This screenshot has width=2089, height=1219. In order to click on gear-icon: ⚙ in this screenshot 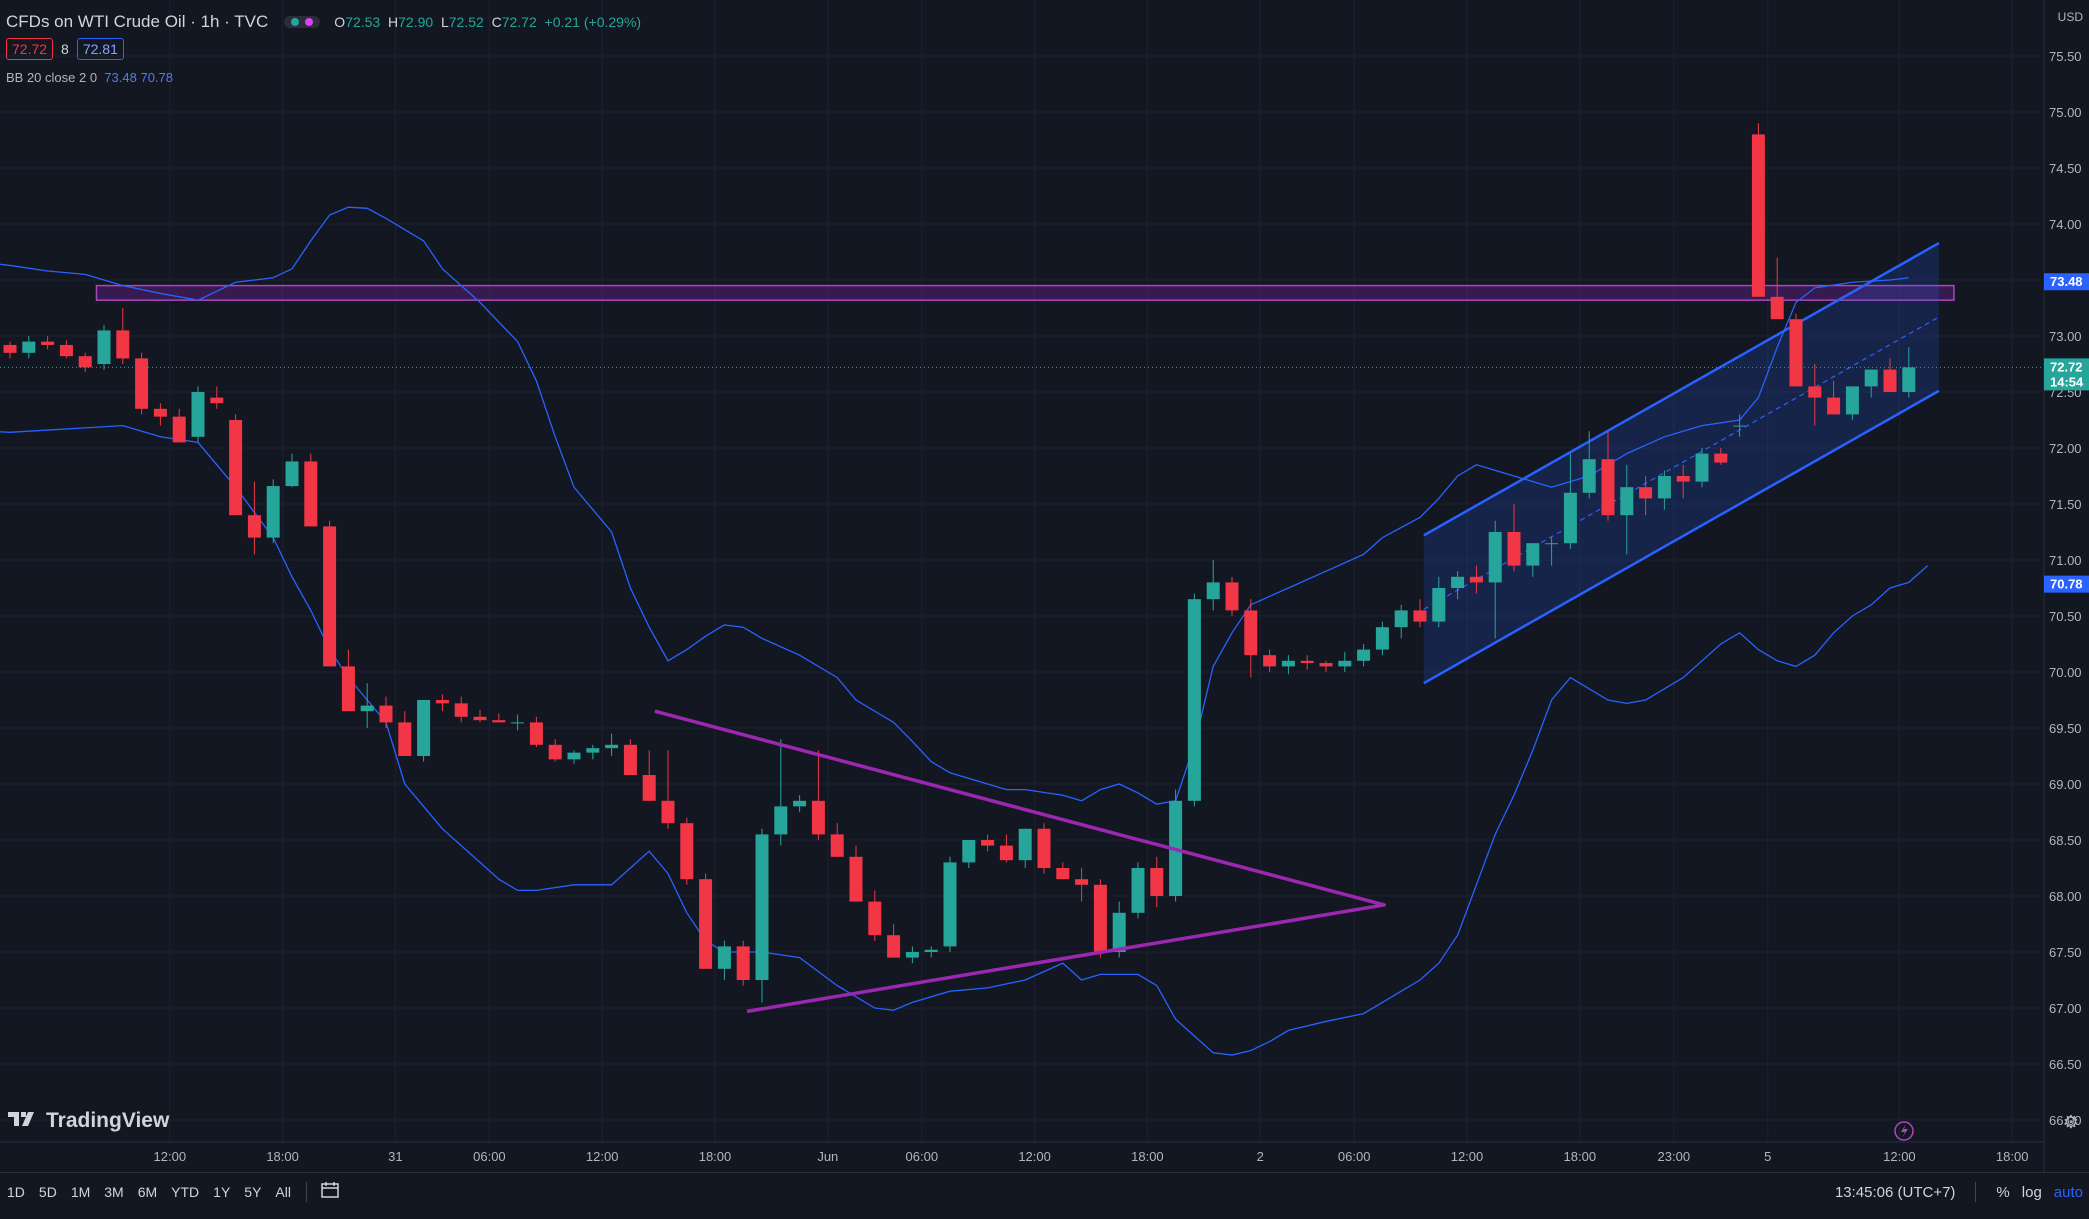, I will do `click(2070, 1122)`.